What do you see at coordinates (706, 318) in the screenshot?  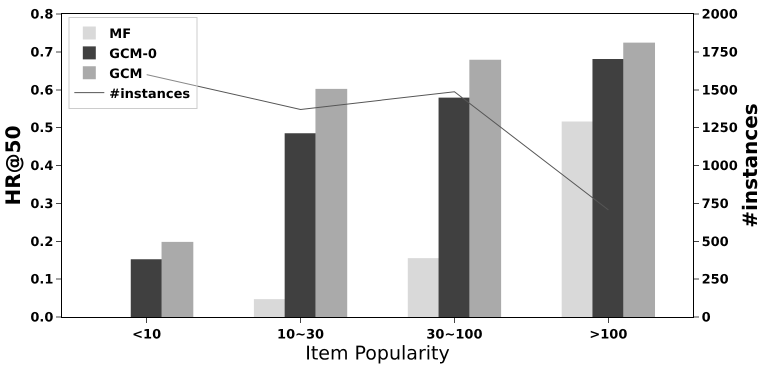 I see `y2-tick-label: 0` at bounding box center [706, 318].